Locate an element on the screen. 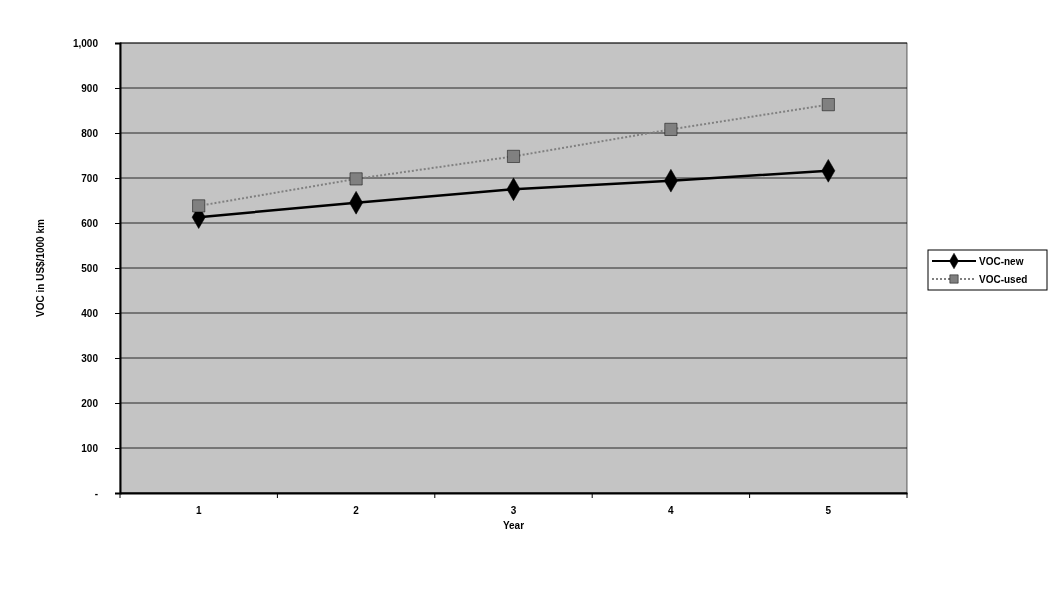 The image size is (1059, 589). y-tick-label: 800 is located at coordinates (90, 133).